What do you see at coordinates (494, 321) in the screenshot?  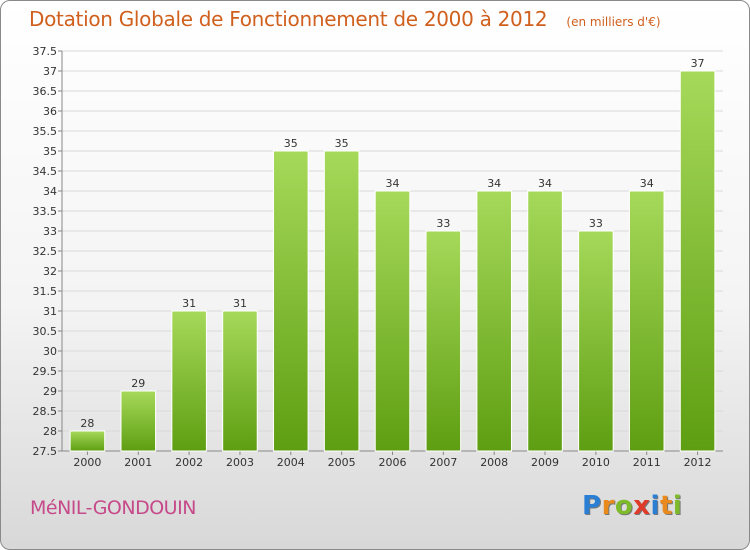 I see `bar-2008` at bounding box center [494, 321].